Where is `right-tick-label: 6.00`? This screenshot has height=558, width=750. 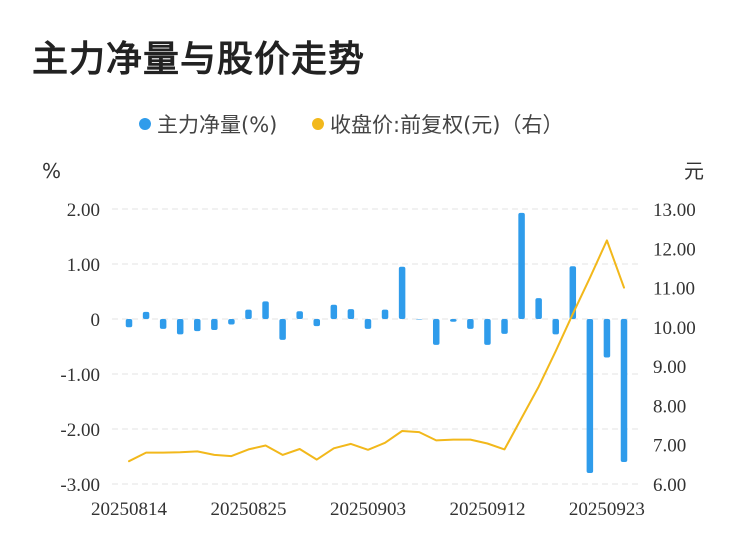 right-tick-label: 6.00 is located at coordinates (669, 485).